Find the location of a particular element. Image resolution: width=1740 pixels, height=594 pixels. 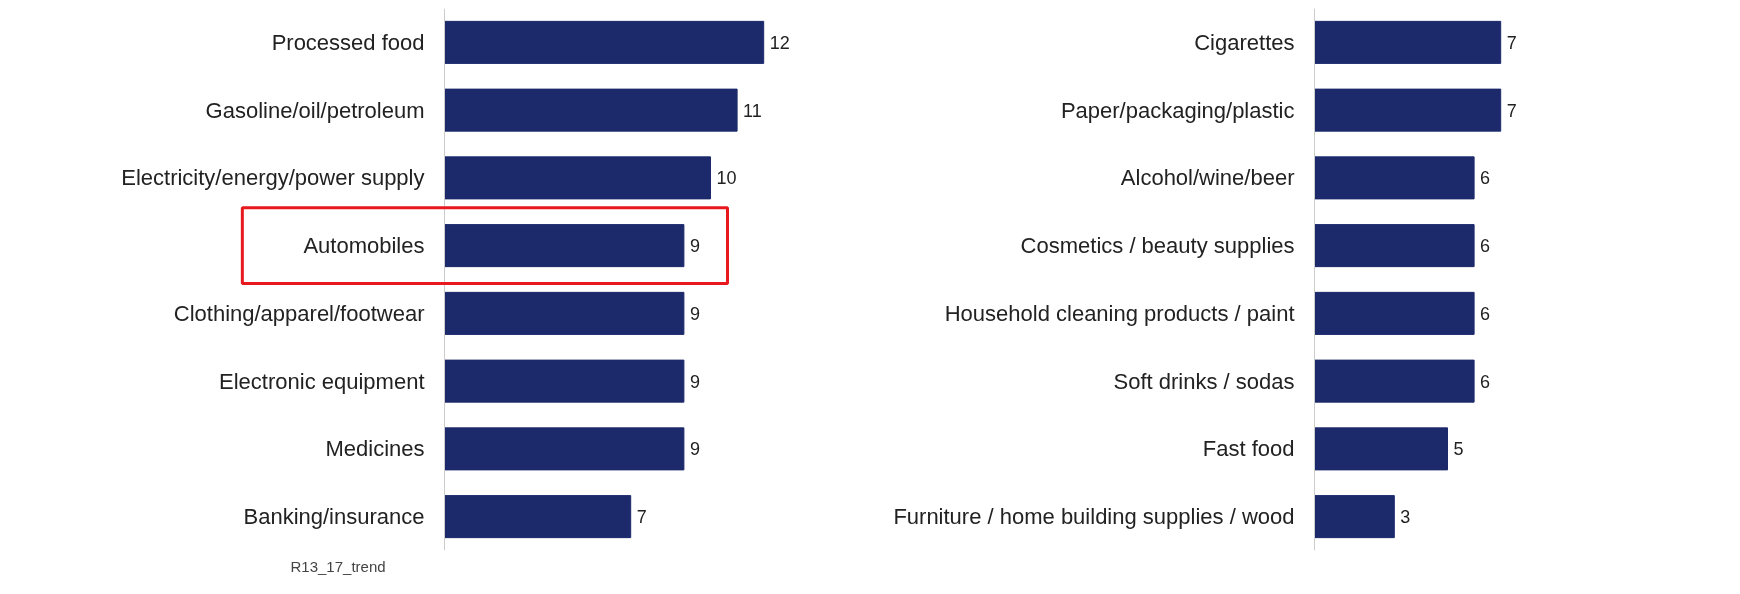

data-label: 5 is located at coordinates (1458, 449).